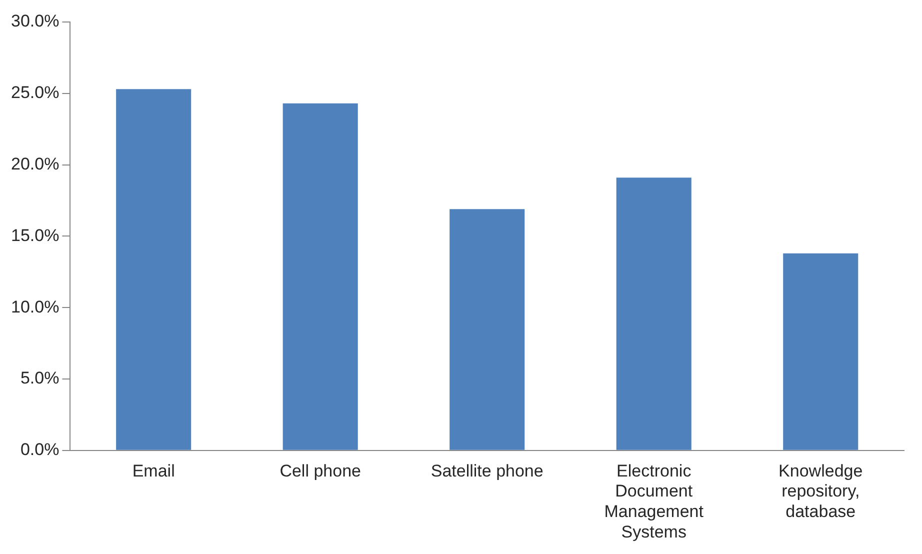 This screenshot has width=922, height=554. What do you see at coordinates (320, 470) in the screenshot?
I see `x-tick-label: Cell phone` at bounding box center [320, 470].